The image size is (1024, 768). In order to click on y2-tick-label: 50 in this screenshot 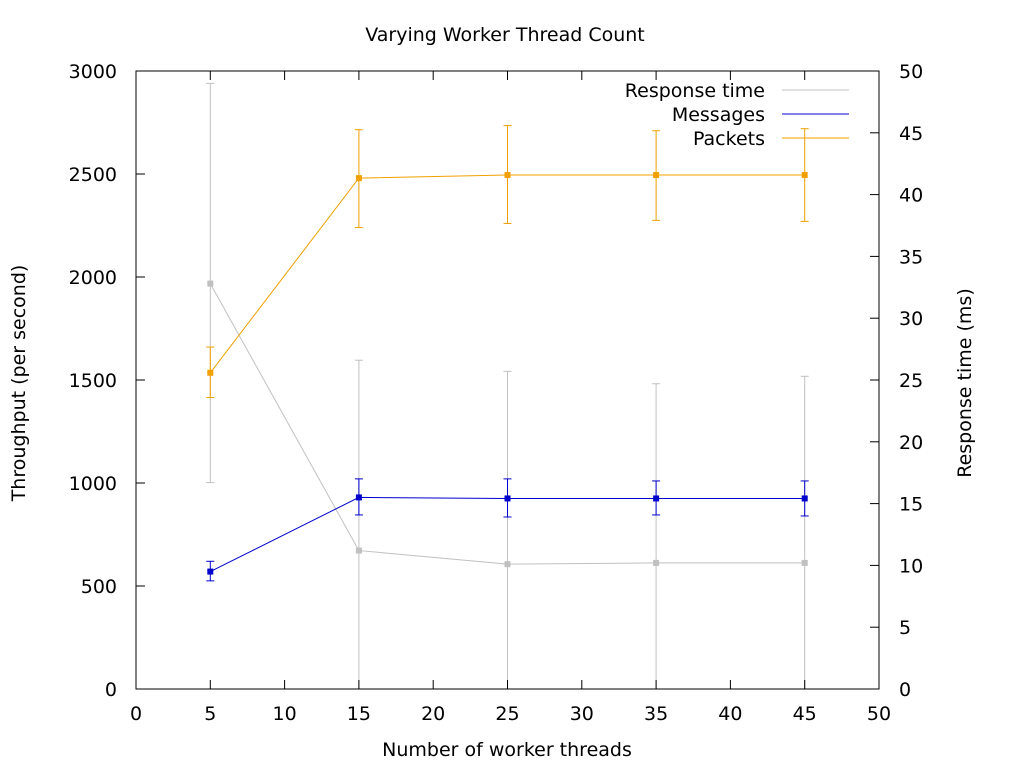, I will do `click(911, 72)`.